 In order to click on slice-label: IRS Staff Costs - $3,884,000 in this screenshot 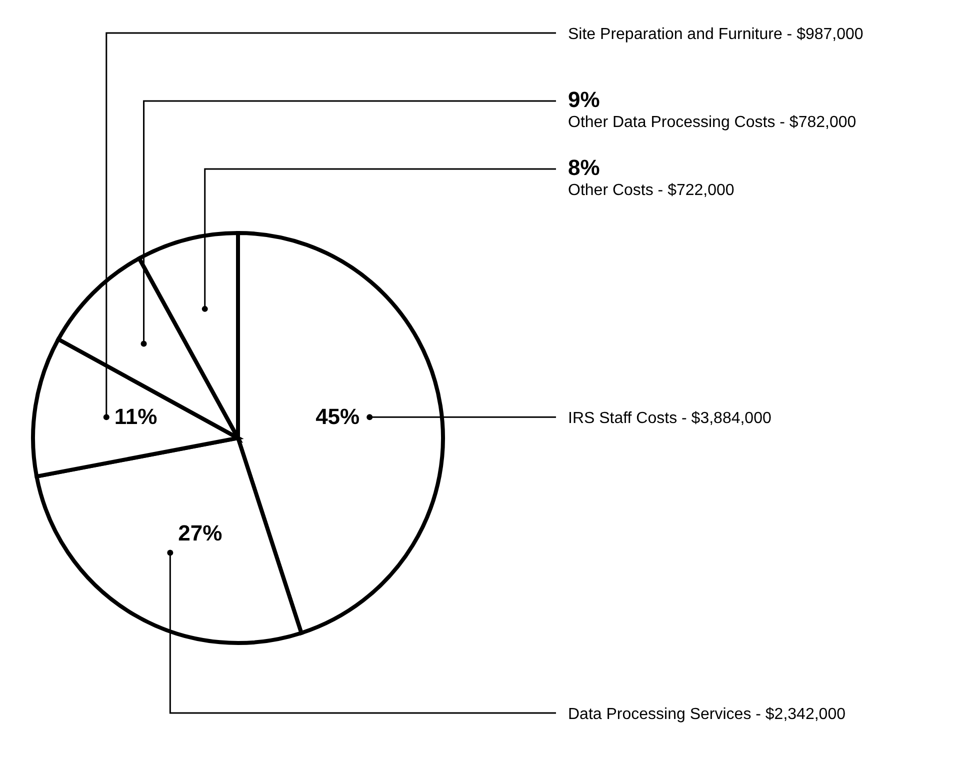, I will do `click(670, 419)`.